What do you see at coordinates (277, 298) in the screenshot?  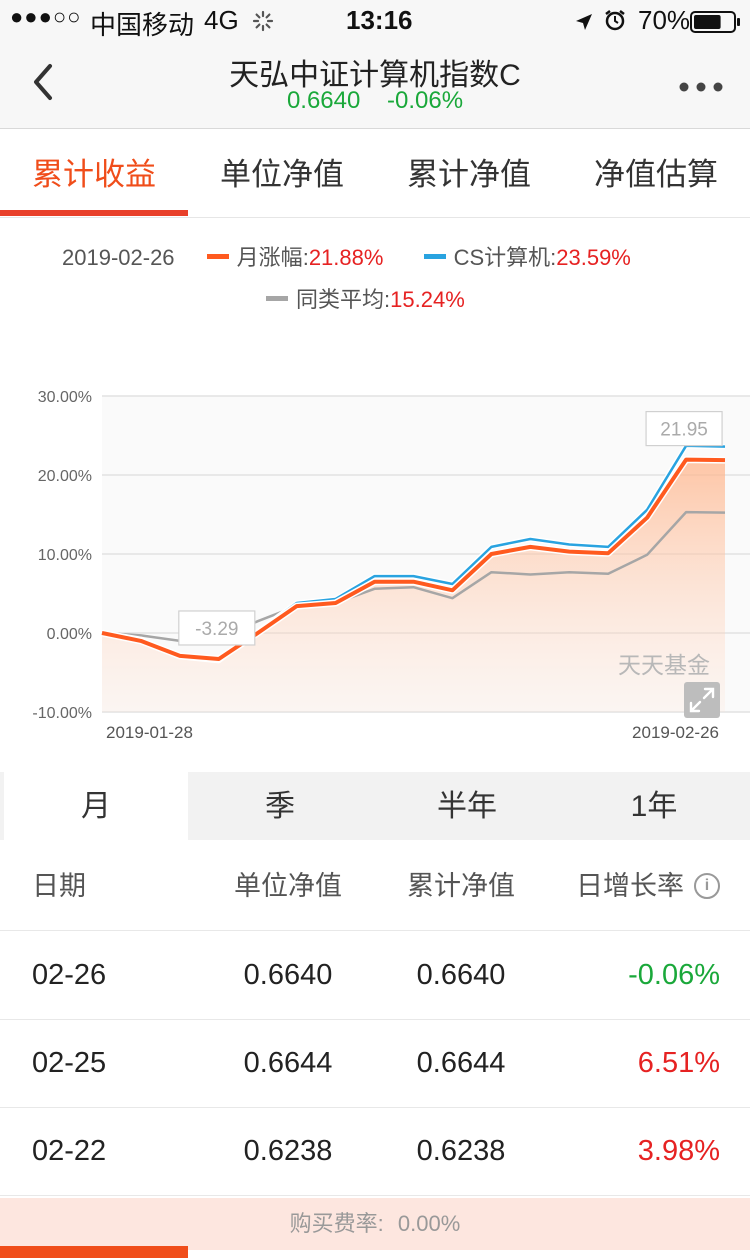 I see `legend-swatch-peer` at bounding box center [277, 298].